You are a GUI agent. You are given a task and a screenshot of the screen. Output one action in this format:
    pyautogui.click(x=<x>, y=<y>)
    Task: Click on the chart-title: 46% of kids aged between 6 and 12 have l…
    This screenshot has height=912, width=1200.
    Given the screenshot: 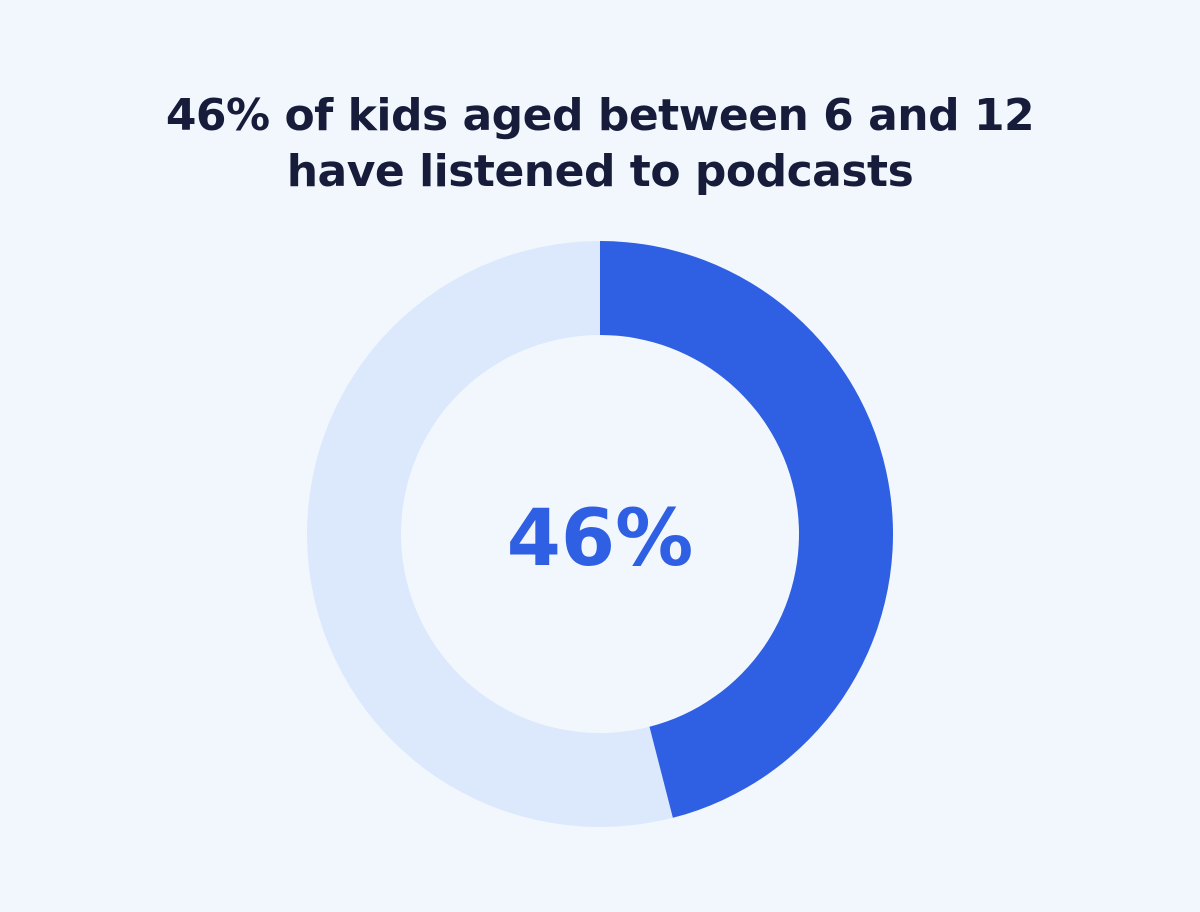 What is the action you would take?
    pyautogui.click(x=600, y=144)
    